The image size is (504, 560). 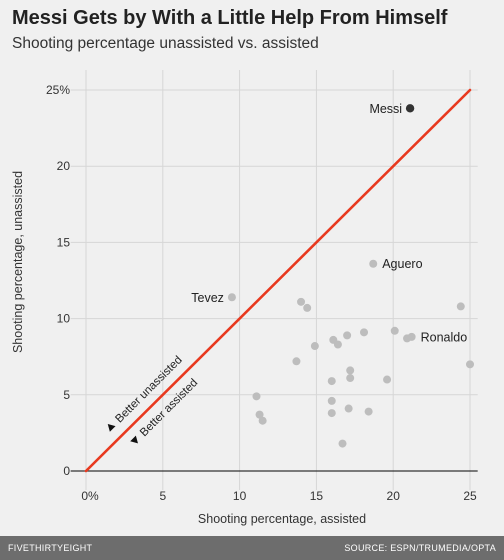 I want to click on point-label: Messi, so click(x=385, y=109).